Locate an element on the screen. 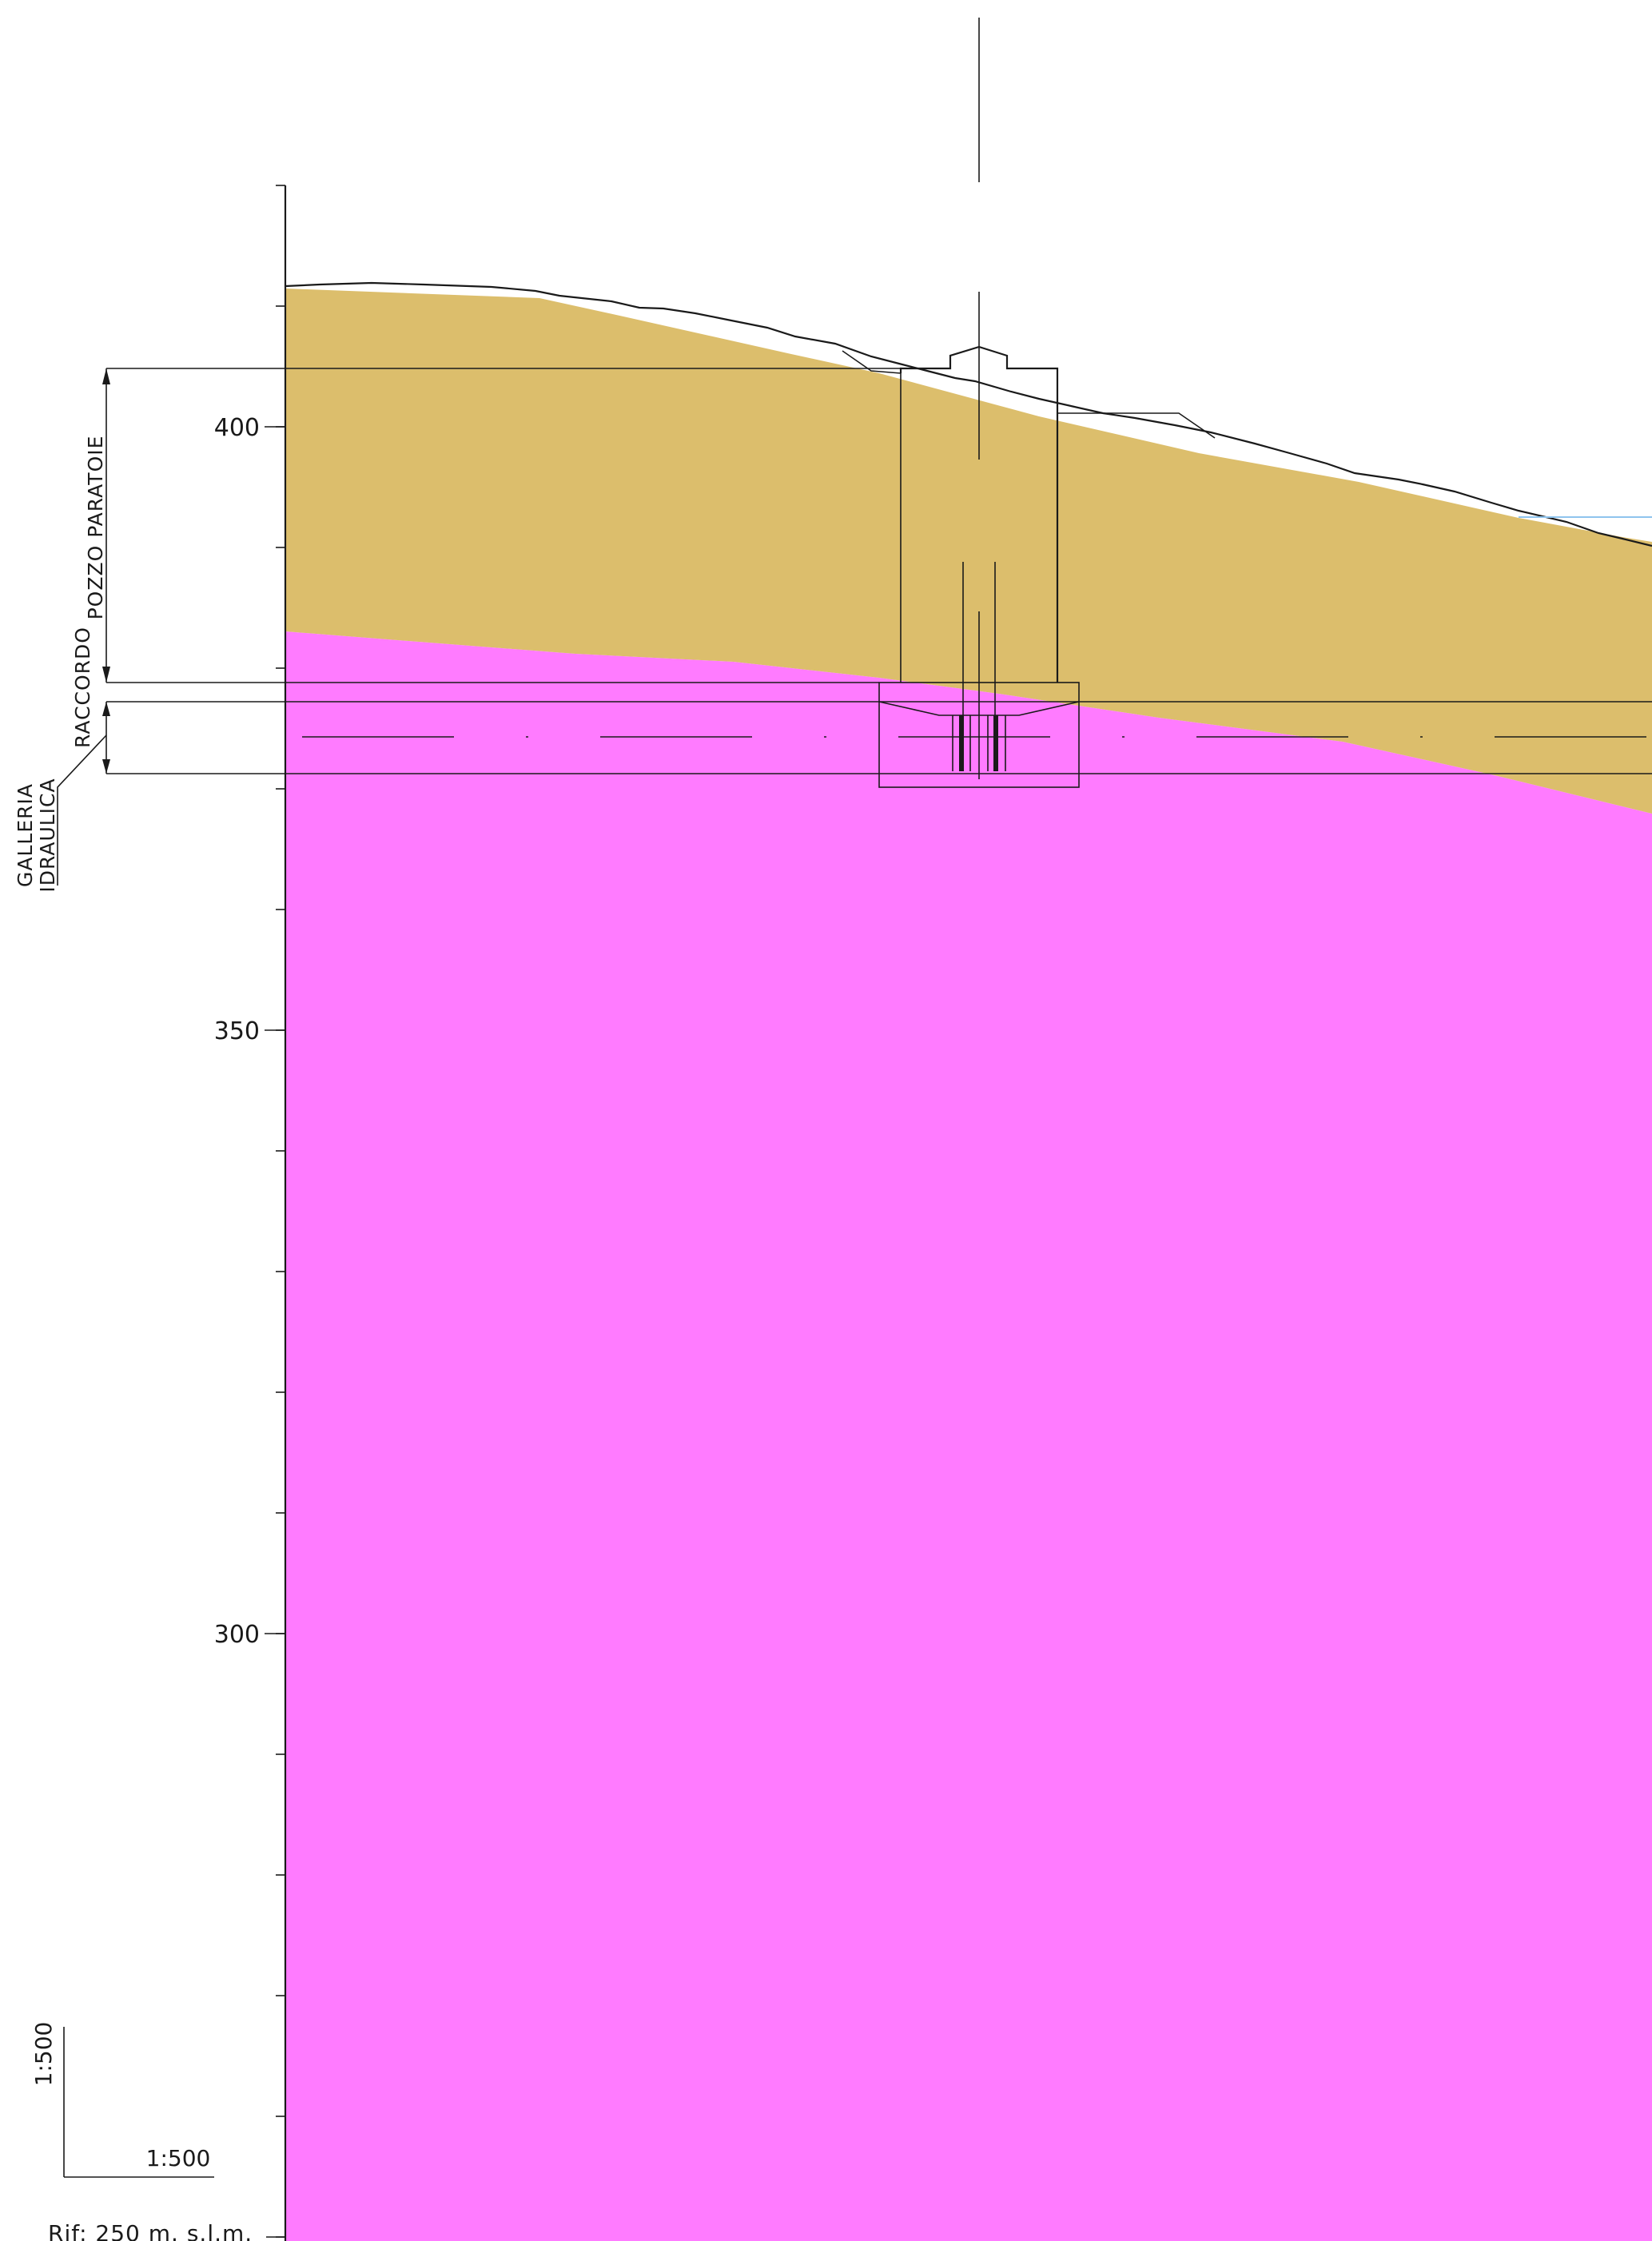 The width and height of the screenshot is (1652, 2241). gate-chamber is located at coordinates (979, 735).